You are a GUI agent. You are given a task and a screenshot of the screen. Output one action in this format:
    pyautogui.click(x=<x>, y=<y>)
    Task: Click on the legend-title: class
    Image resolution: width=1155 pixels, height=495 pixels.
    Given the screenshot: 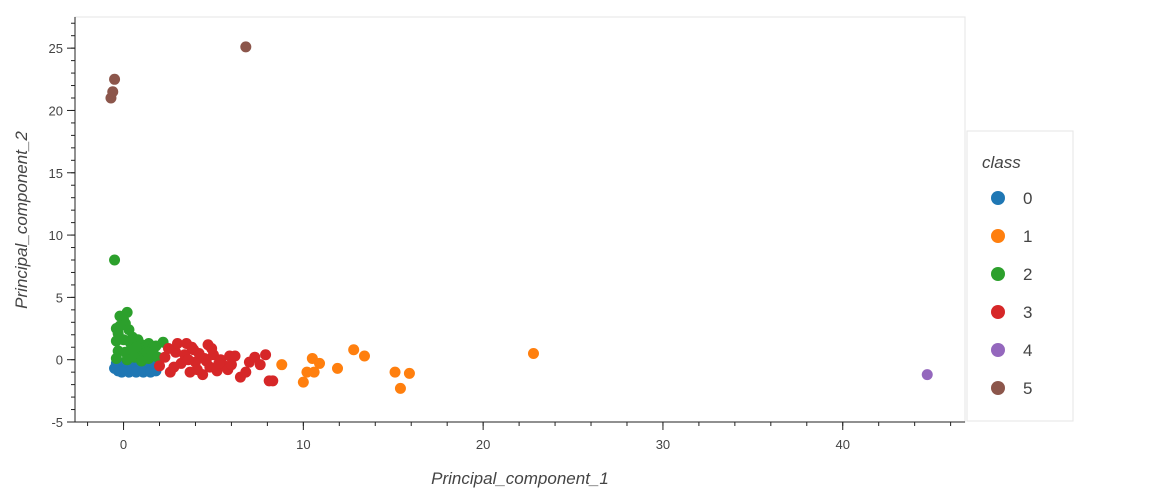 What is the action you would take?
    pyautogui.click(x=1001, y=162)
    